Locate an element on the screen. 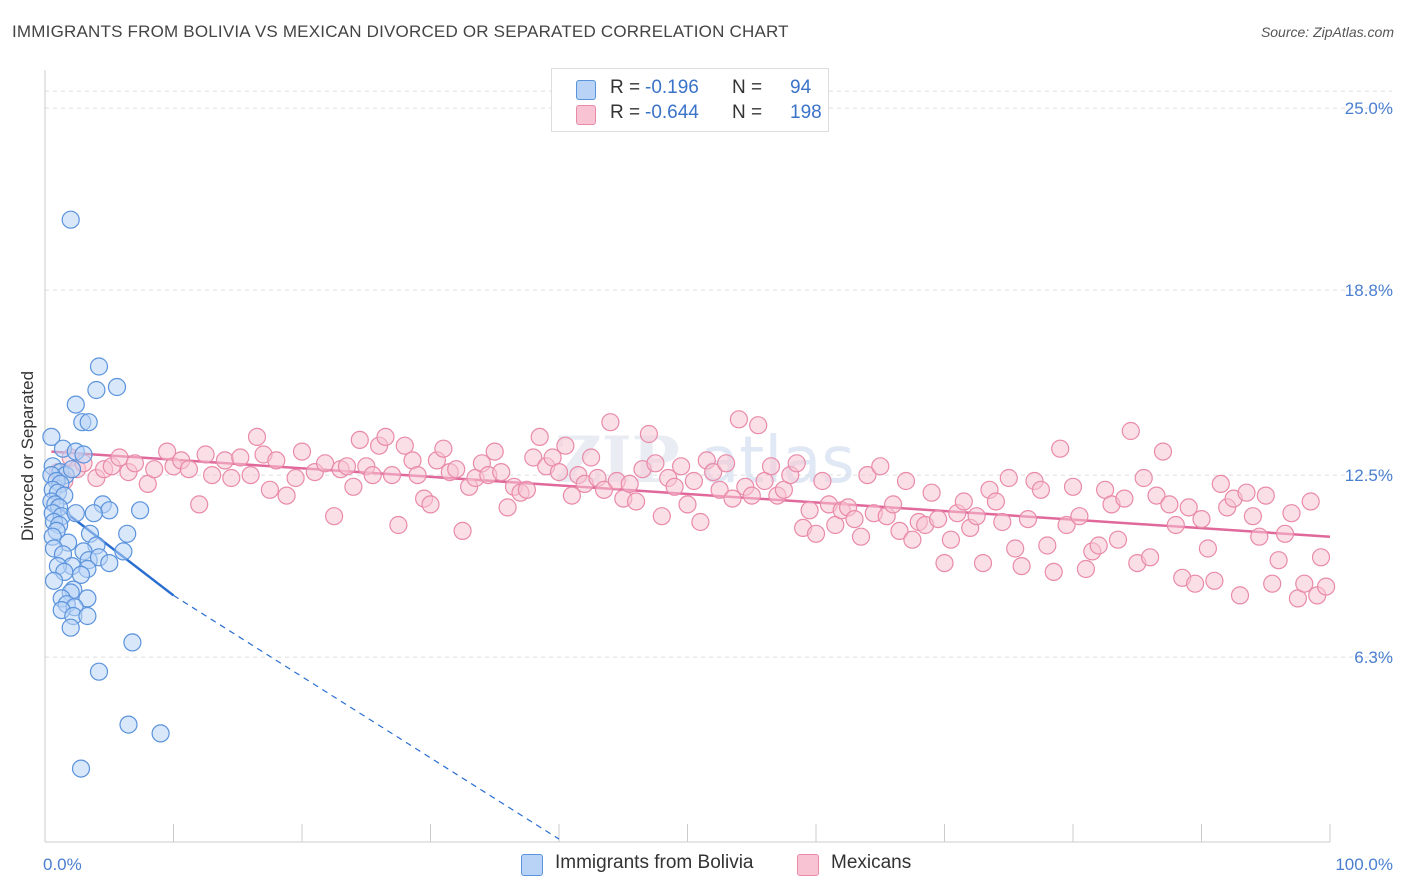 The image size is (1406, 892). y-tick-label: 25.0% is located at coordinates (1369, 108).